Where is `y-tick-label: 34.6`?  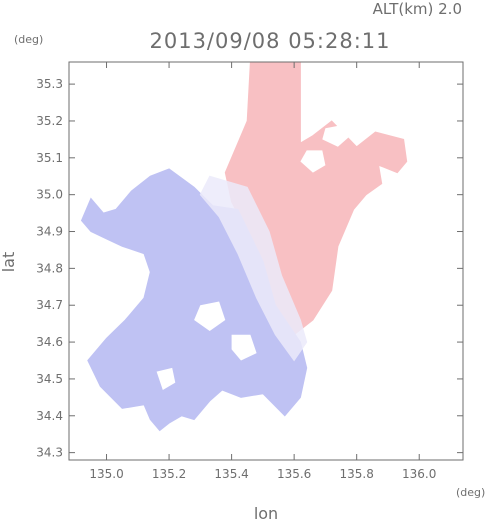 y-tick-label: 34.6 is located at coordinates (49, 342).